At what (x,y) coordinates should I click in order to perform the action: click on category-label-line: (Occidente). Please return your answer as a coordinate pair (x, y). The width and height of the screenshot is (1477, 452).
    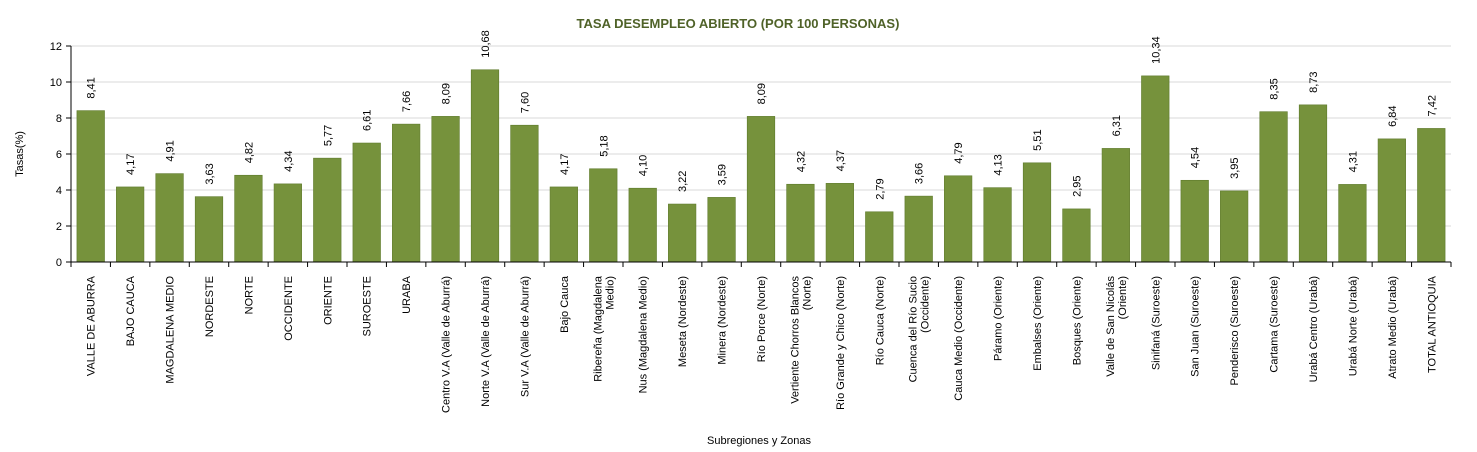
    Looking at the image, I should click on (926, 304).